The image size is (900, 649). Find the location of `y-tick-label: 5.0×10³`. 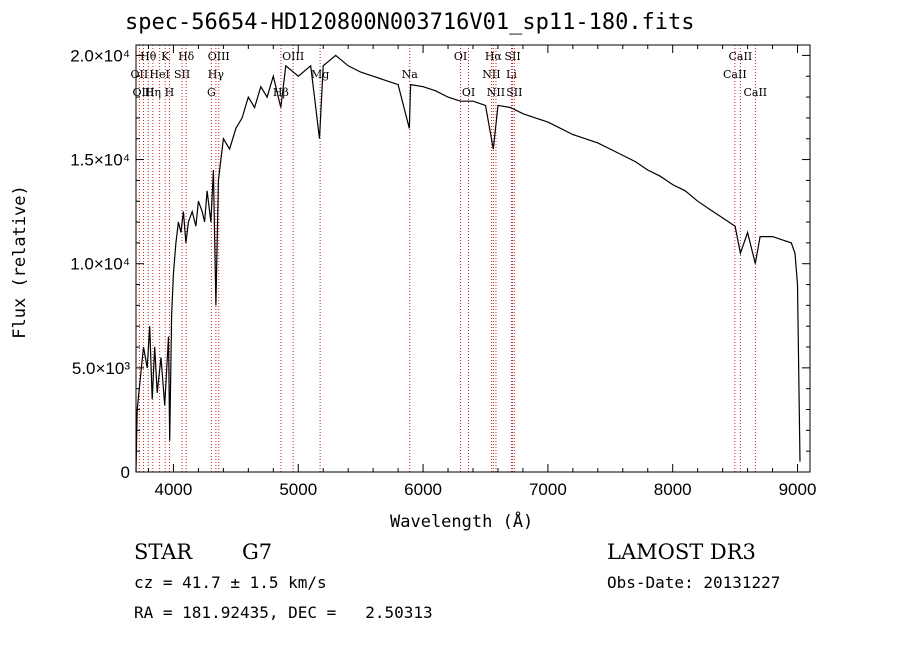

y-tick-label: 5.0×10³ is located at coordinates (101, 368).